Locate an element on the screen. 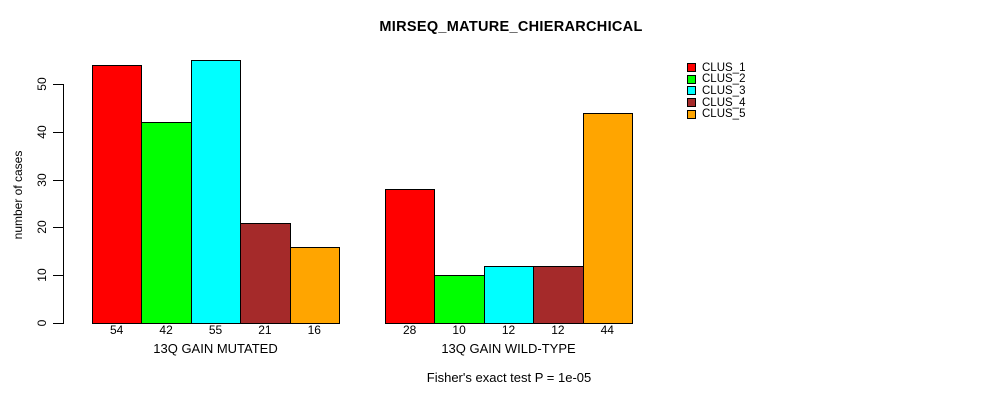 This screenshot has height=400, width=990. y-axis-tick-label: 40 is located at coordinates (42, 132).